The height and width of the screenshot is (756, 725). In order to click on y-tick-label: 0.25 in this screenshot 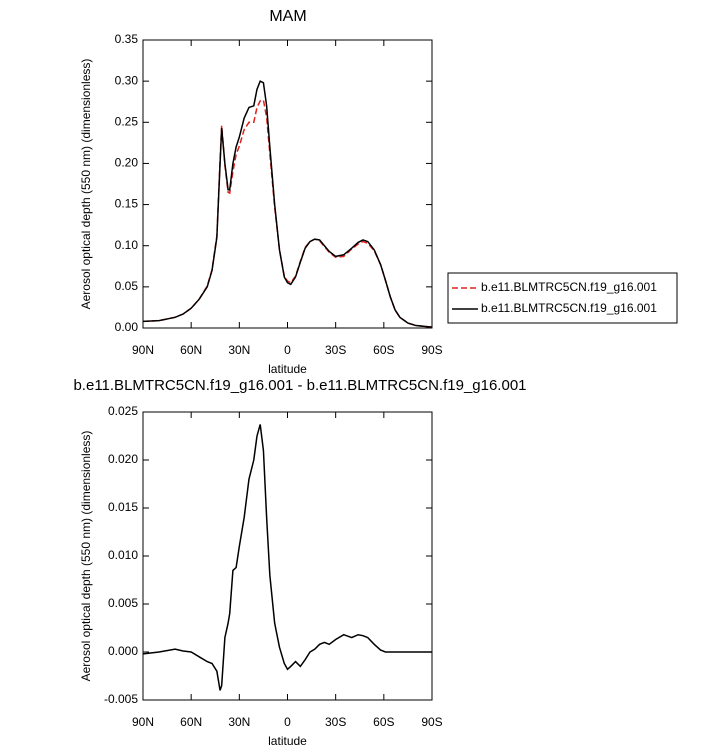, I will do `click(127, 121)`.